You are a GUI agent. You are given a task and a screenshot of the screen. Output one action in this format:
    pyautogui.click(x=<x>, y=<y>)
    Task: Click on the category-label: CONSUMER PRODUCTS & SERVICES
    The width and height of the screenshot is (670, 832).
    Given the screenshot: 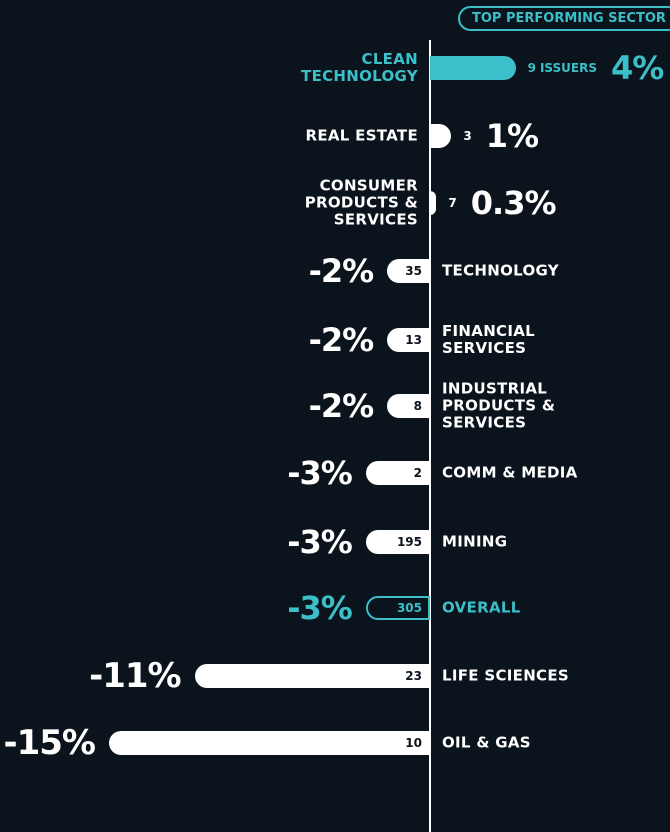 What is the action you would take?
    pyautogui.click(x=361, y=202)
    